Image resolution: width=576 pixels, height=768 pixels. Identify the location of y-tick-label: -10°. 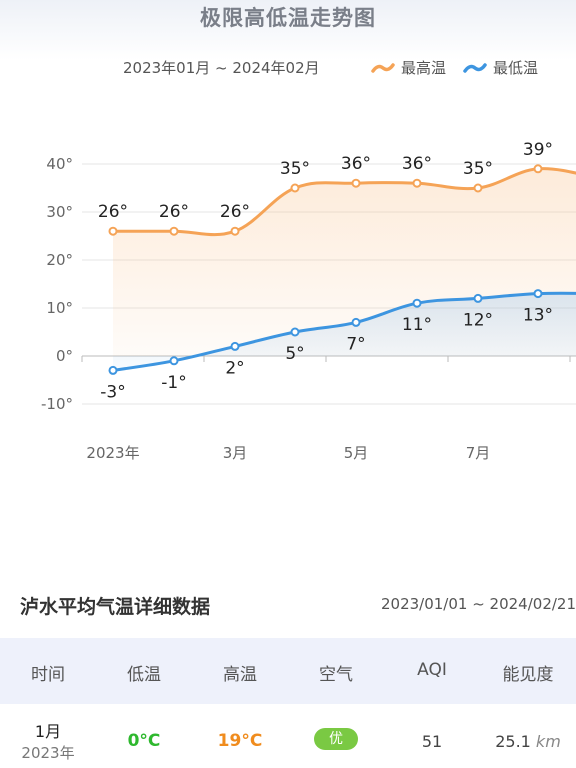
(57, 404).